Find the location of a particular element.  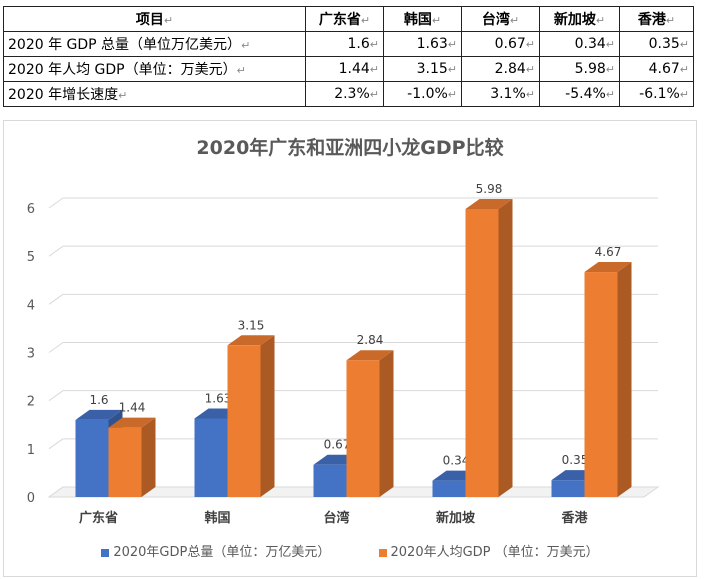

table-cell: 3.15↵ is located at coordinates (422, 69).